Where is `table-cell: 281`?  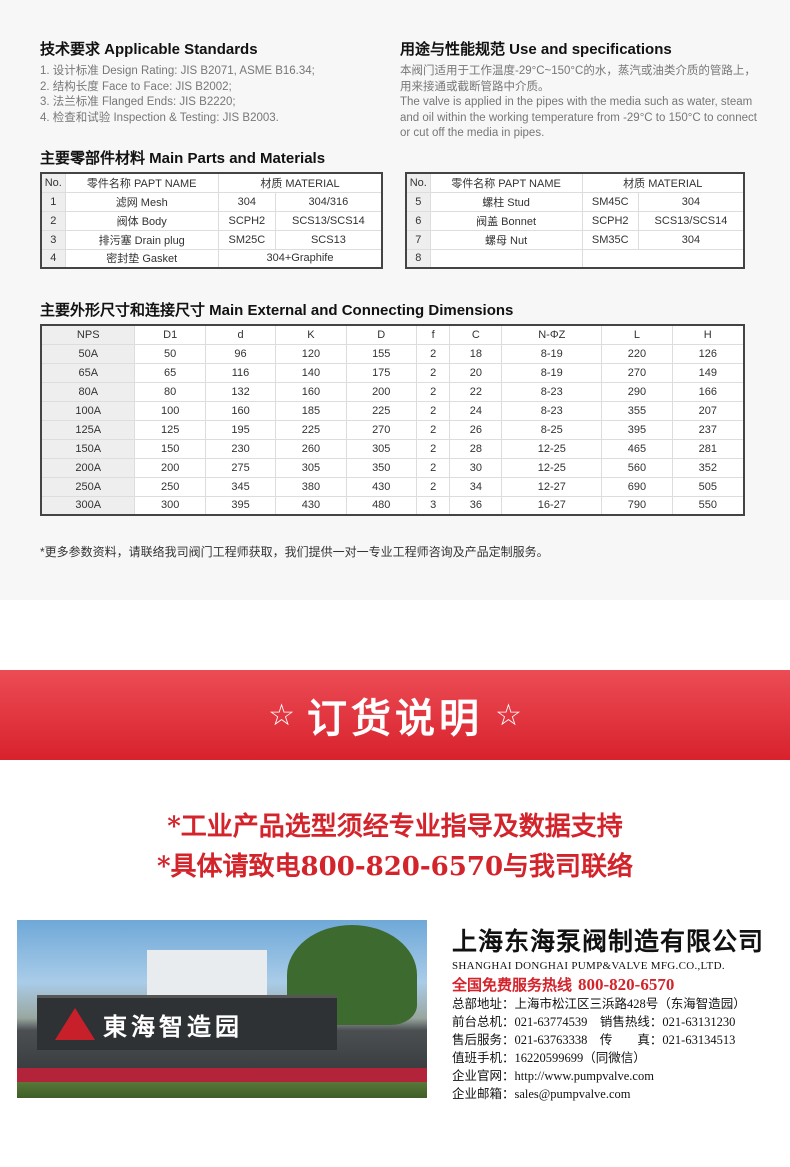 table-cell: 281 is located at coordinates (708, 448).